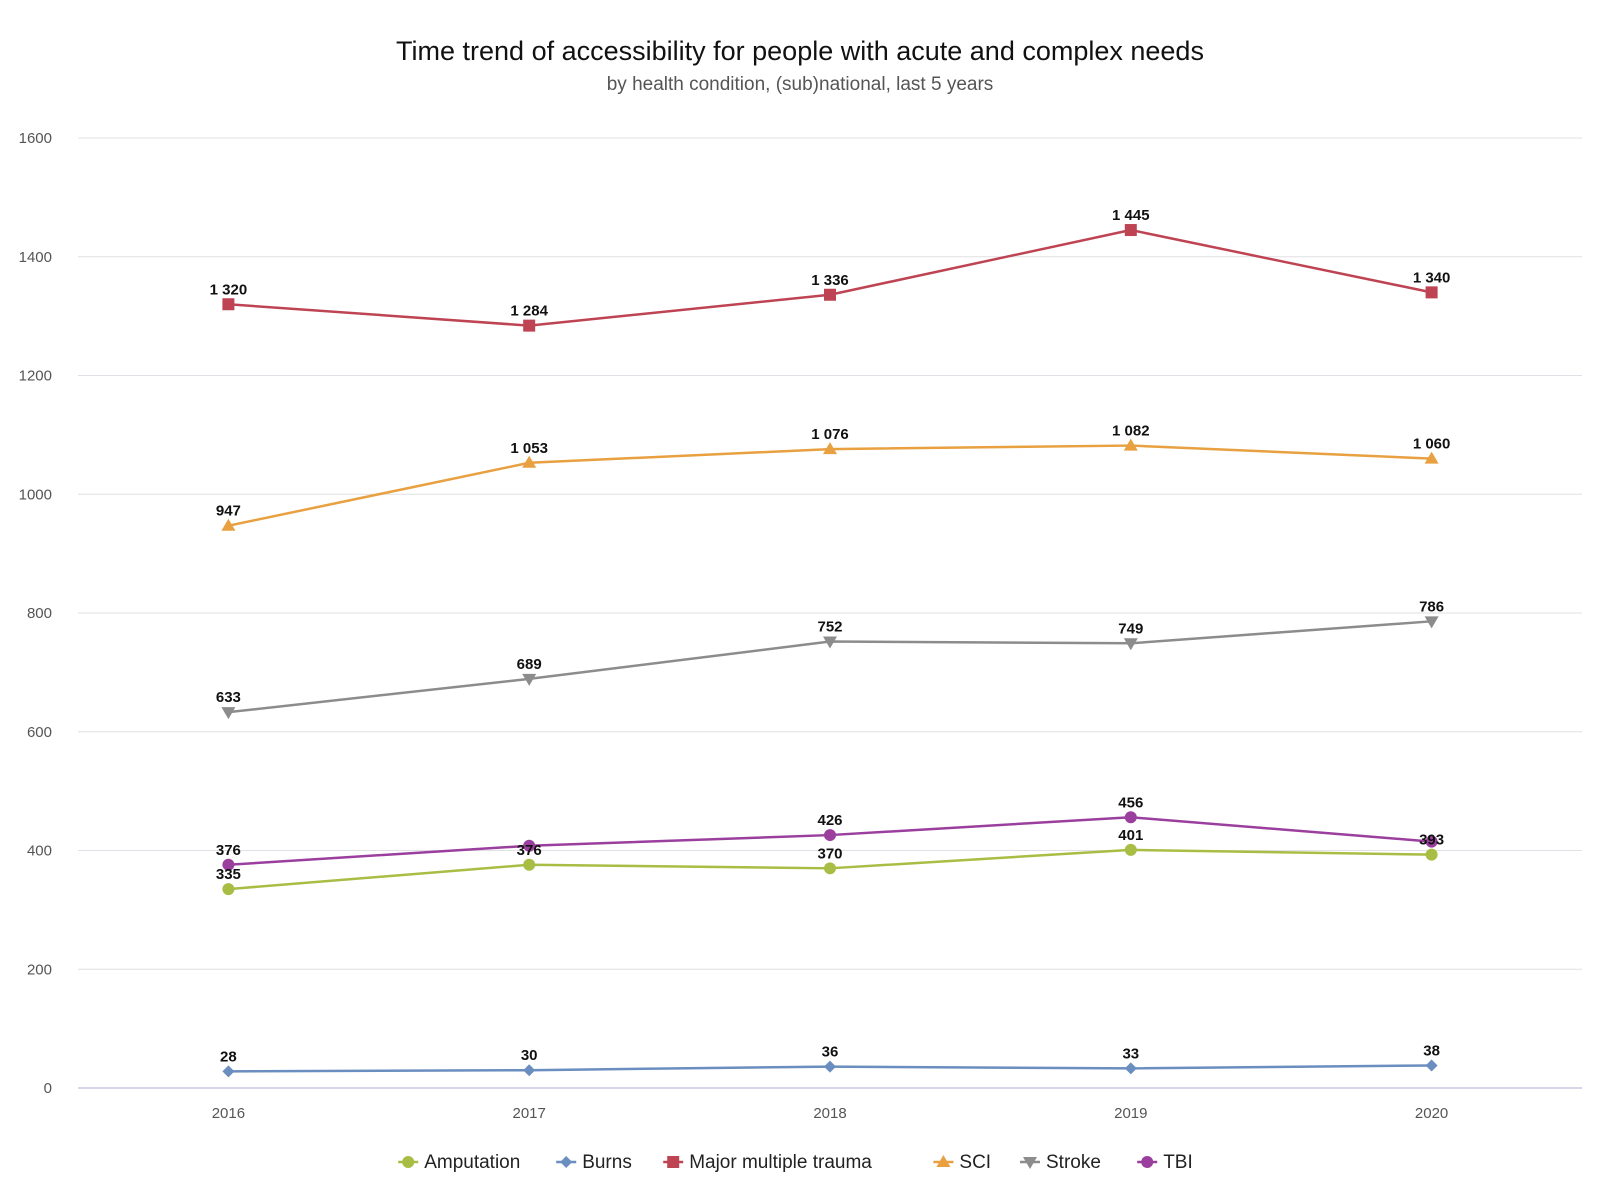 The width and height of the screenshot is (1600, 1200). What do you see at coordinates (228, 874) in the screenshot?
I see `data-label-amputation: 335` at bounding box center [228, 874].